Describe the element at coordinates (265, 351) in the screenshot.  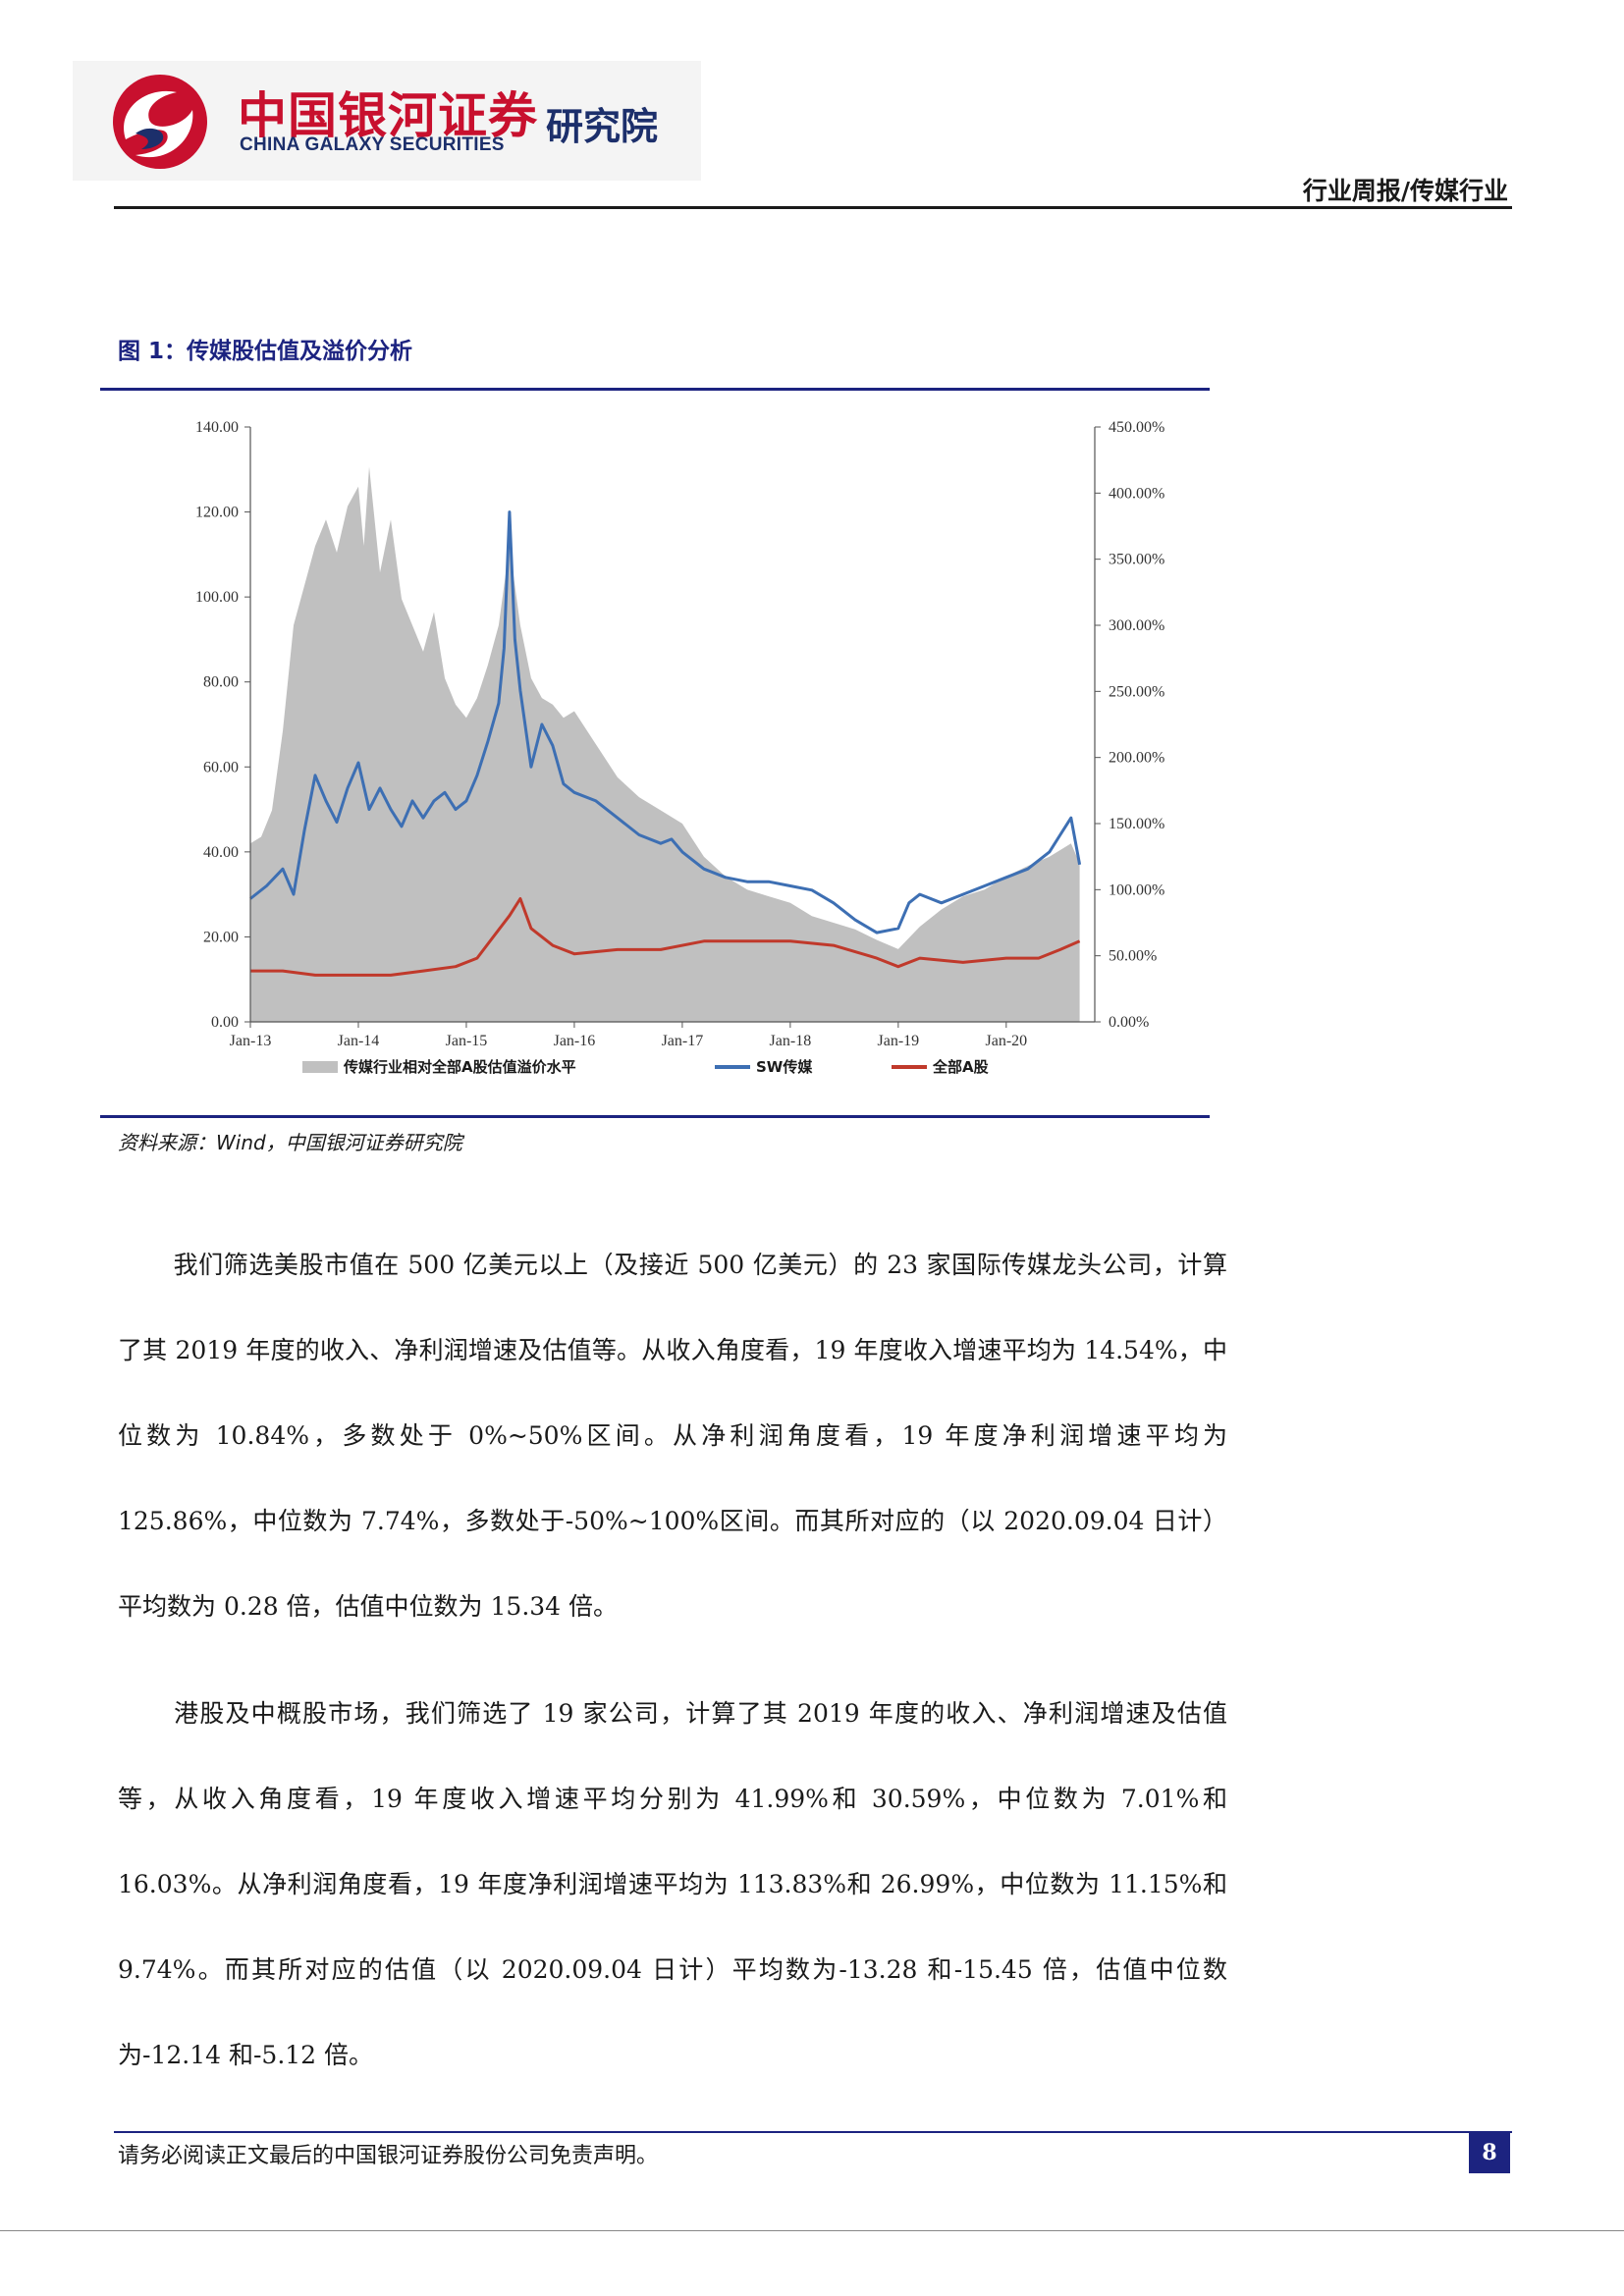
I see `figure-title: 图 1：传媒股估值及溢价分析` at that location.